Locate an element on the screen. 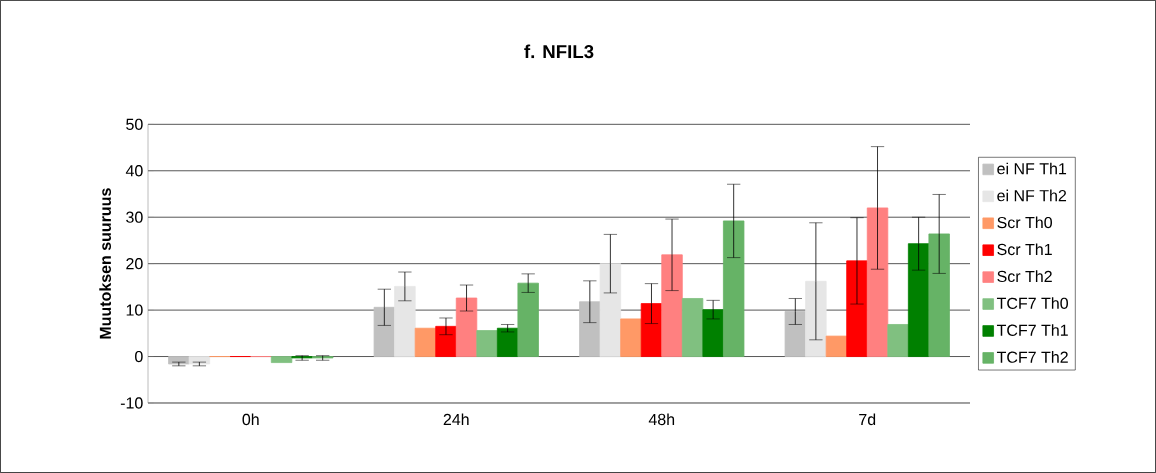 The image size is (1156, 473). legend-label: TCF7 Th2 is located at coordinates (1032, 357).